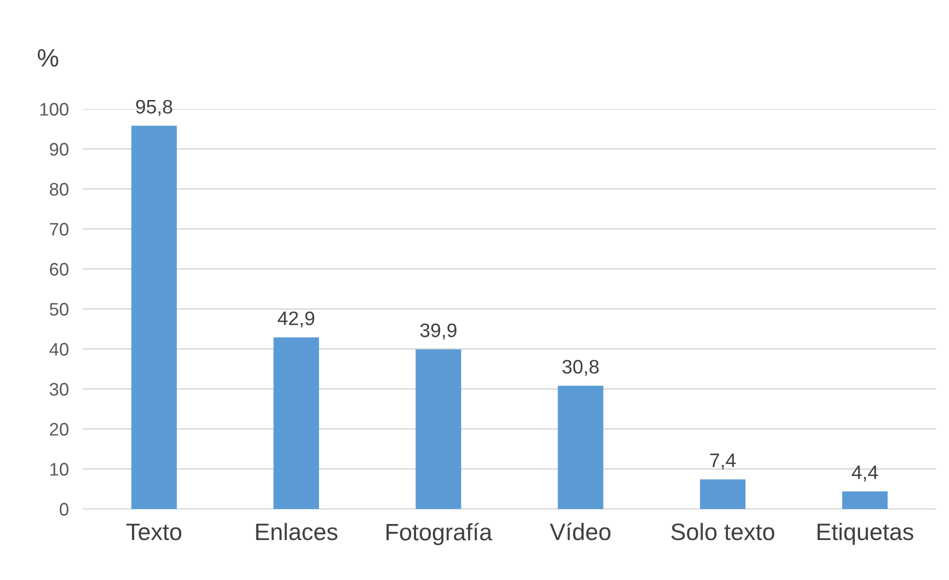 The image size is (949, 580). I want to click on x-tick-label: Texto, so click(154, 532).